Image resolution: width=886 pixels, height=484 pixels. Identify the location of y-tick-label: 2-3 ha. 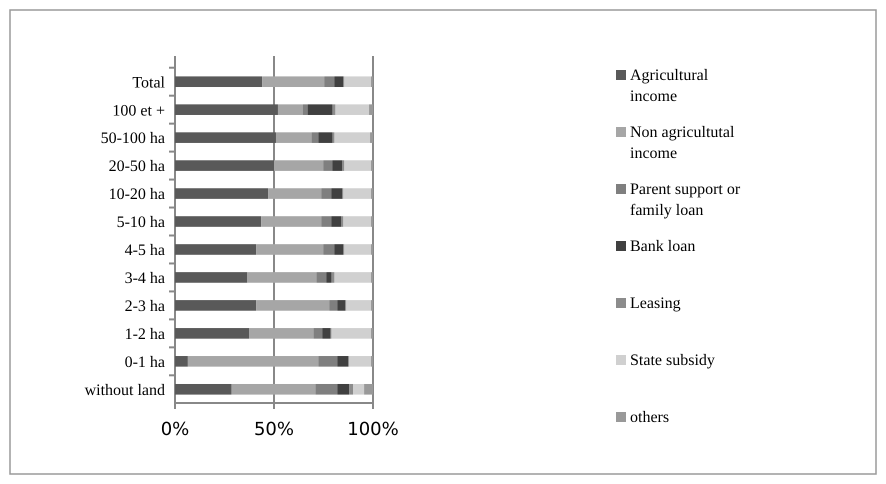
(144, 307).